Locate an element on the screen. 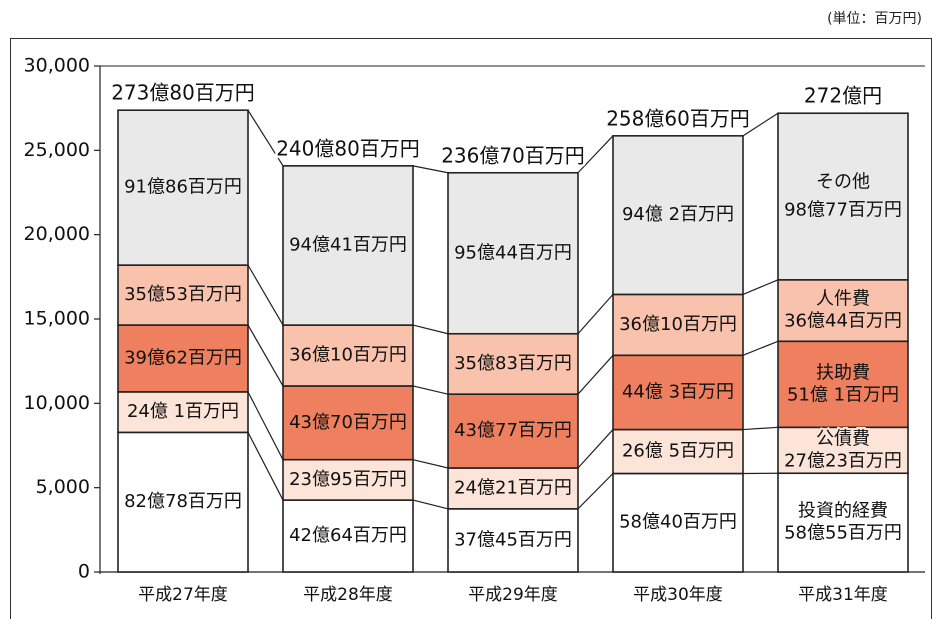  unit-label: (単位：百万円) is located at coordinates (874, 19).